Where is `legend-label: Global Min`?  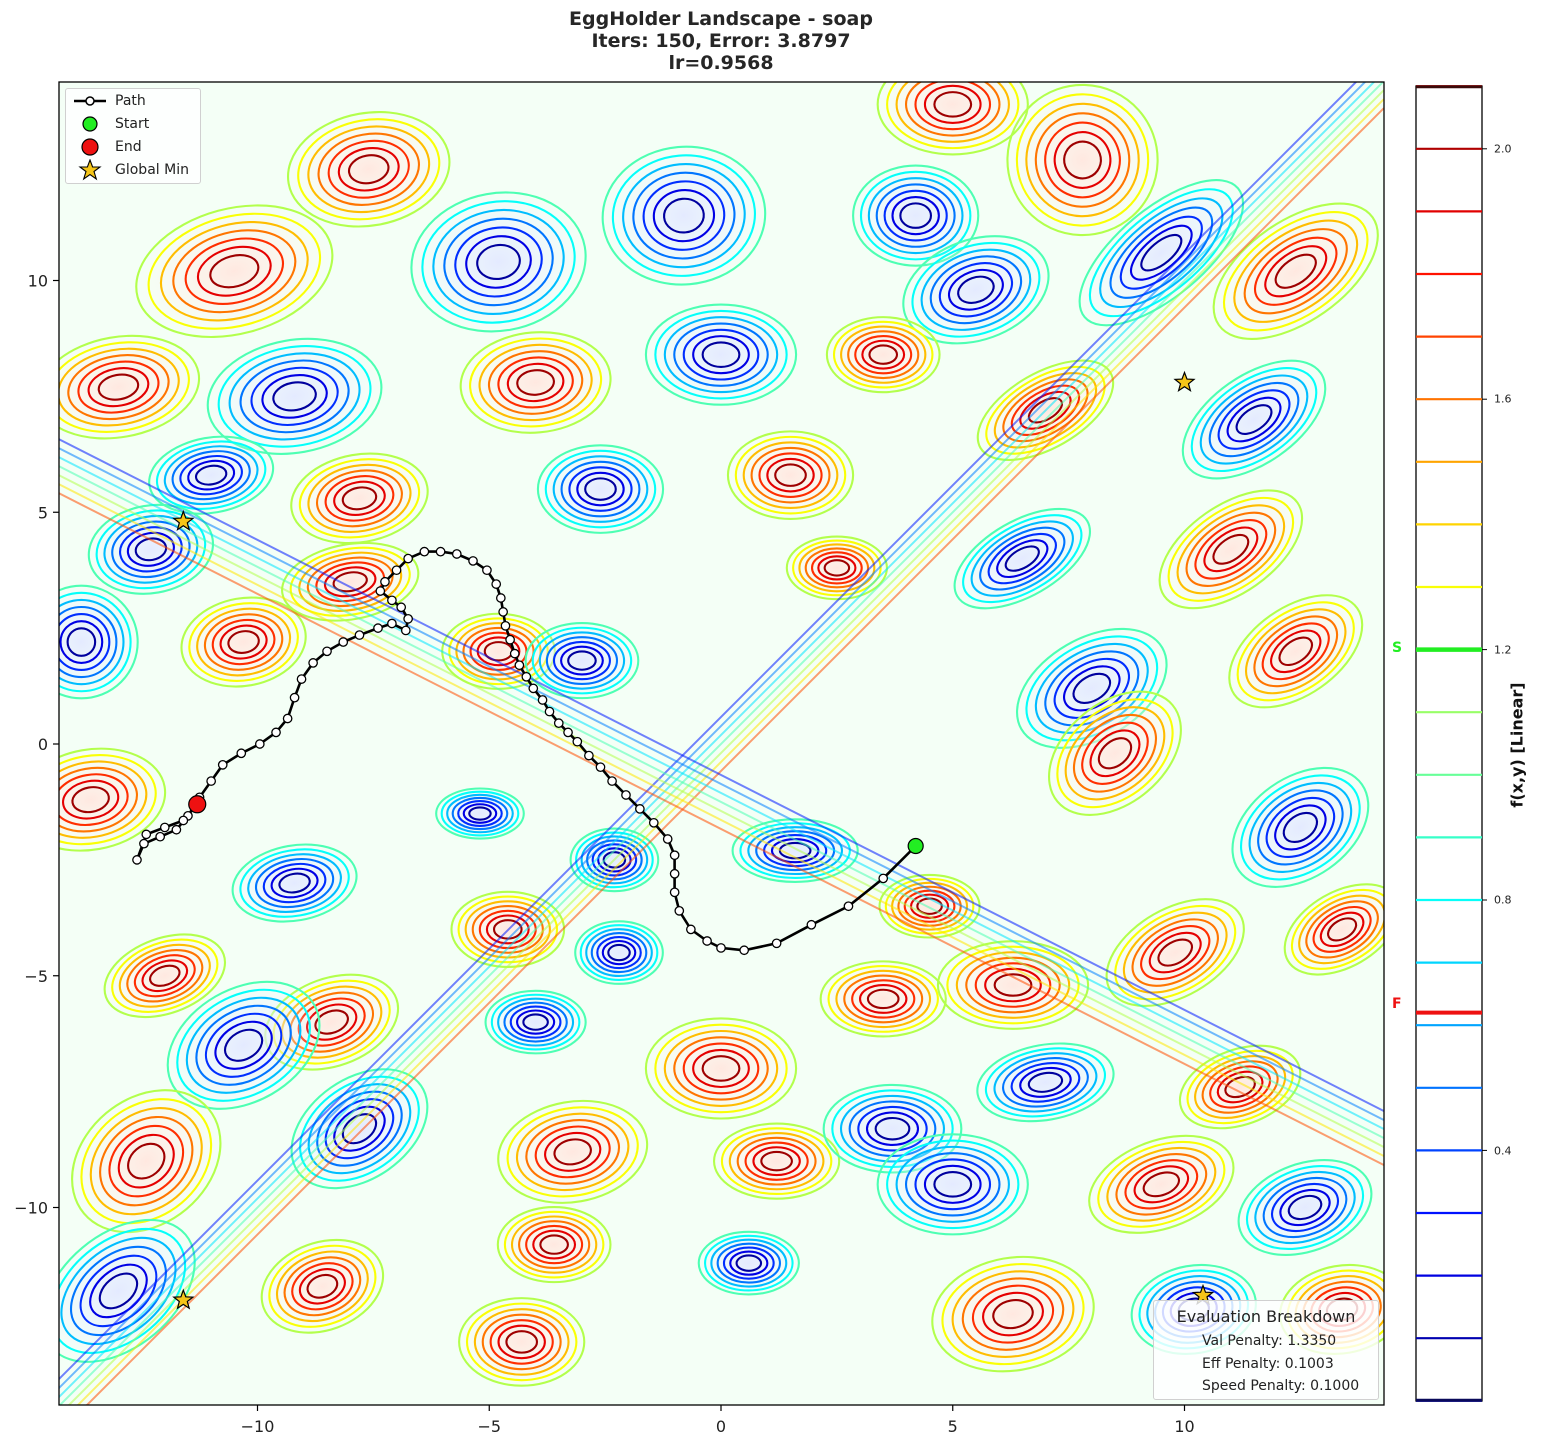
legend-label: Global Min is located at coordinates (152, 170).